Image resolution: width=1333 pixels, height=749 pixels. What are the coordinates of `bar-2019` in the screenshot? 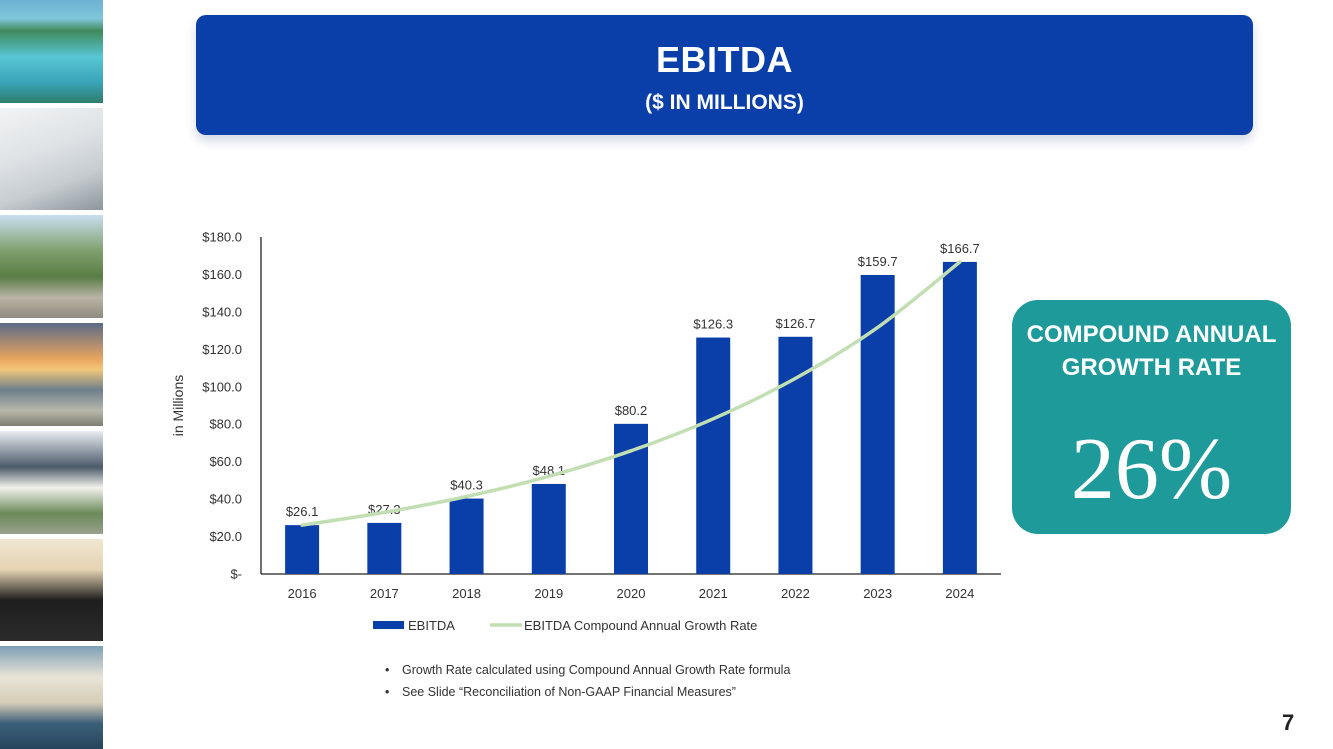 It's located at (548, 528).